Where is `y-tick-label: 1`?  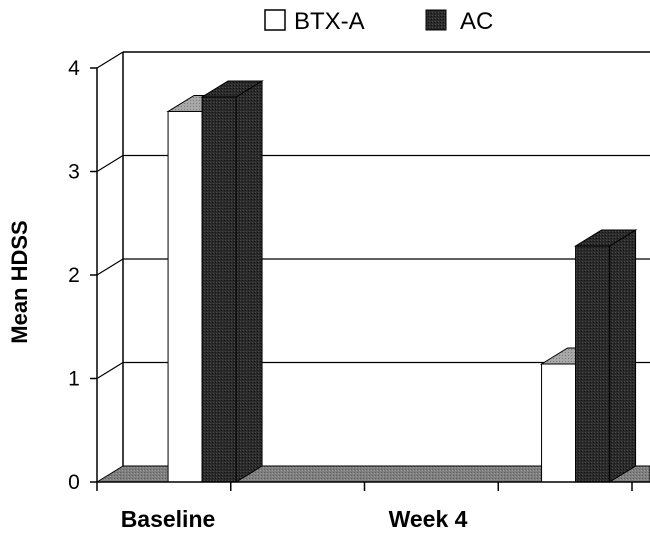
y-tick-label: 1 is located at coordinates (74, 379).